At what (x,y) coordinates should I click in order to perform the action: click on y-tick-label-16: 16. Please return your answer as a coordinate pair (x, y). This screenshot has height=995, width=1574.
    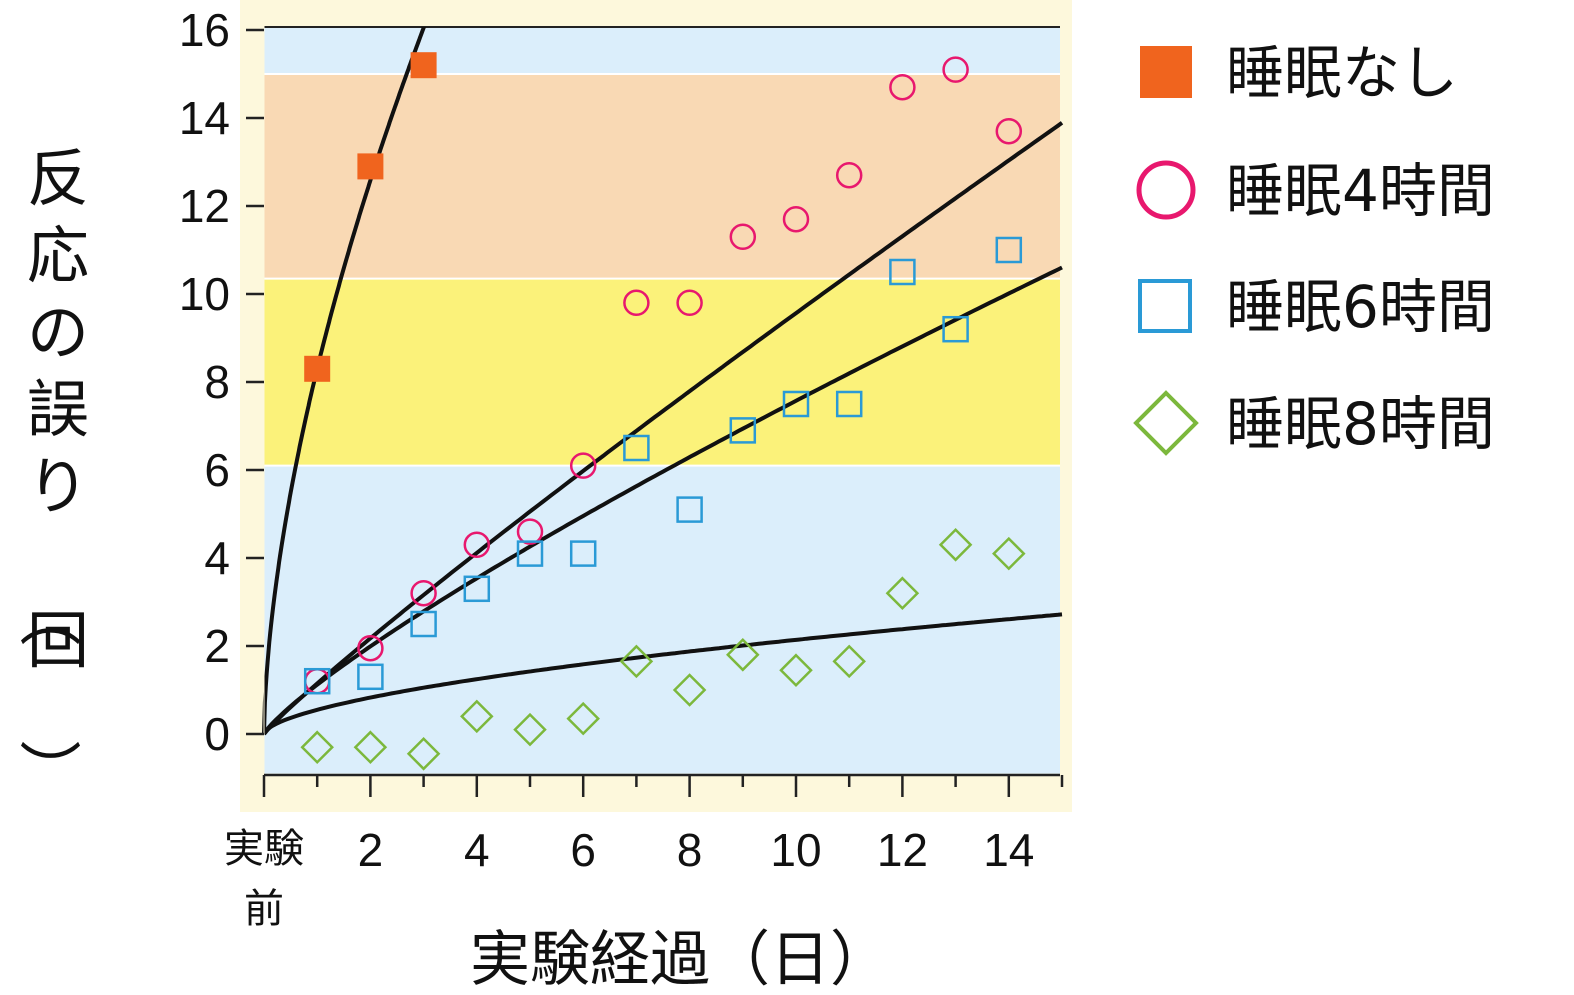
    Looking at the image, I should click on (204, 30).